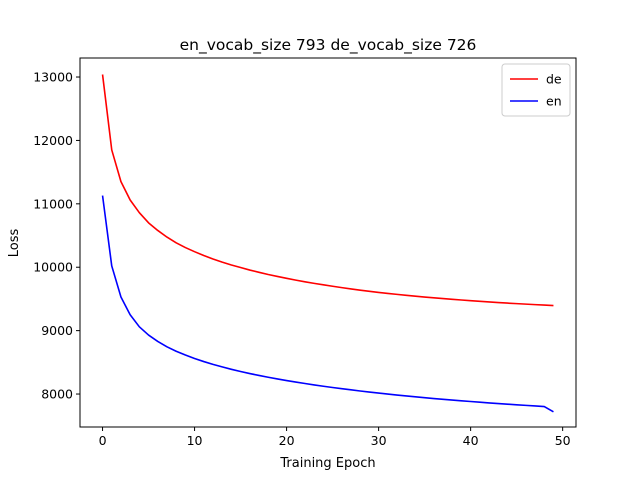 The height and width of the screenshot is (480, 640). I want to click on legend-box, so click(536, 90).